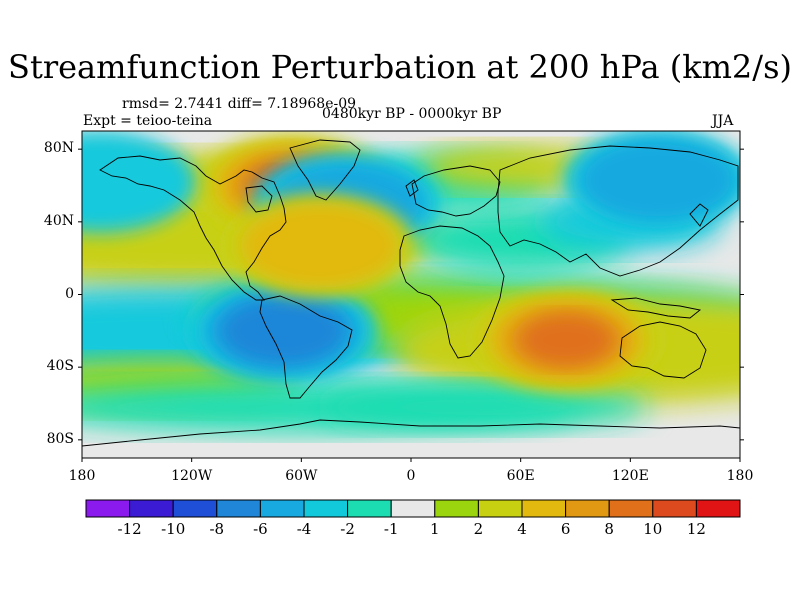 The height and width of the screenshot is (600, 800). What do you see at coordinates (60, 366) in the screenshot?
I see `lat-label: 40S` at bounding box center [60, 366].